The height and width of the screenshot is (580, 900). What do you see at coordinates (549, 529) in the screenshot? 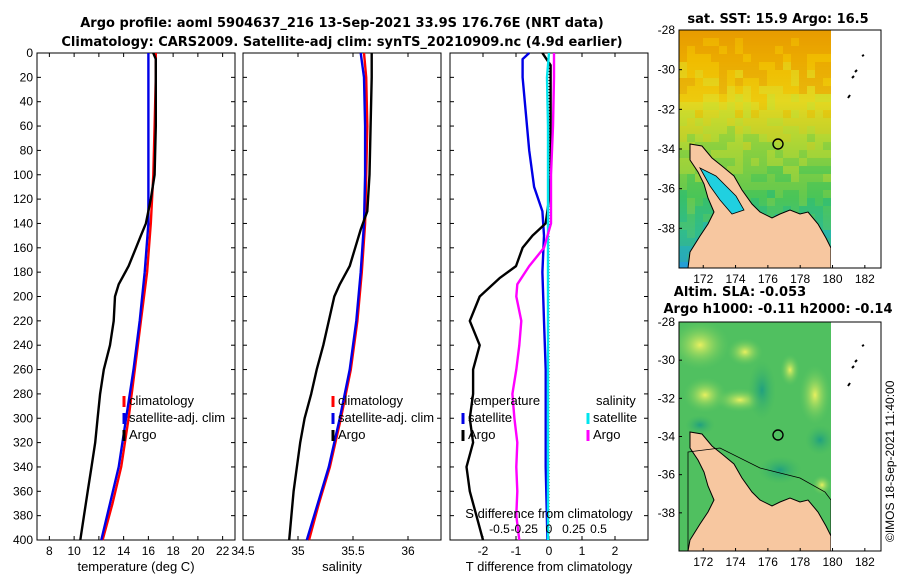
I see `x2-tick-label: 0` at bounding box center [549, 529].